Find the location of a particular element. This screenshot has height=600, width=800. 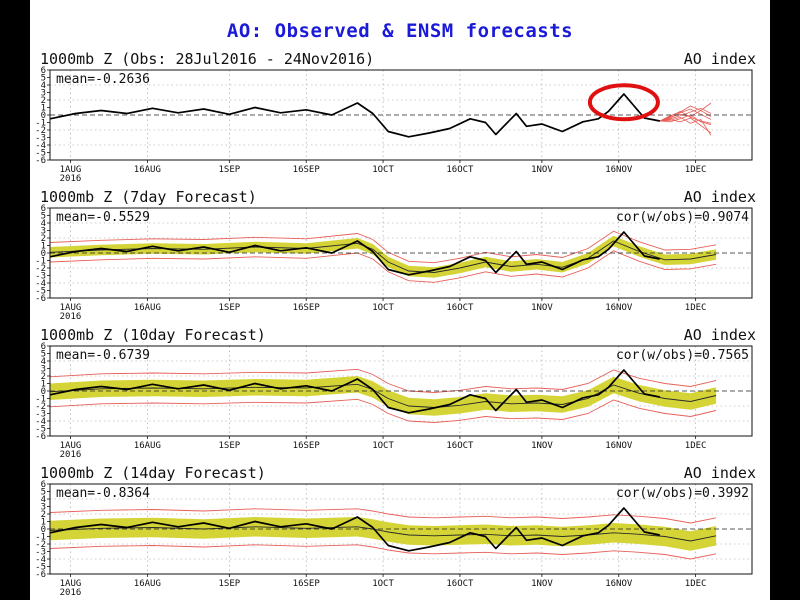

panel-3-right-label: AO index is located at coordinates (719, 335).